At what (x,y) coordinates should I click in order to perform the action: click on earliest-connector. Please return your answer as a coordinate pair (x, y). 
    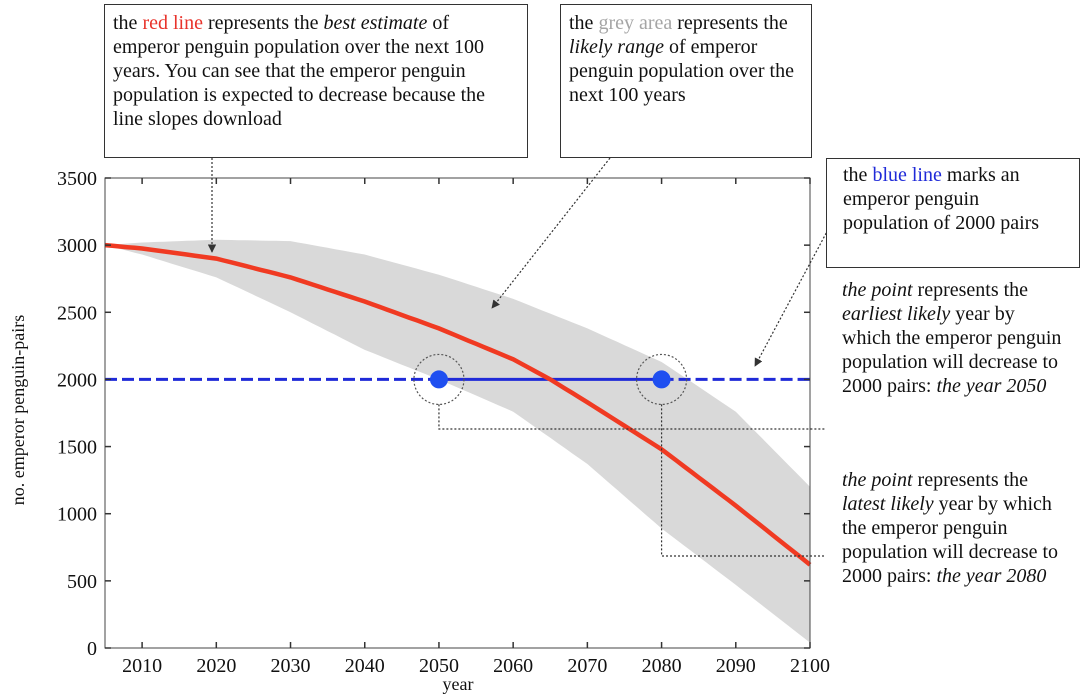
    Looking at the image, I should click on (632, 417).